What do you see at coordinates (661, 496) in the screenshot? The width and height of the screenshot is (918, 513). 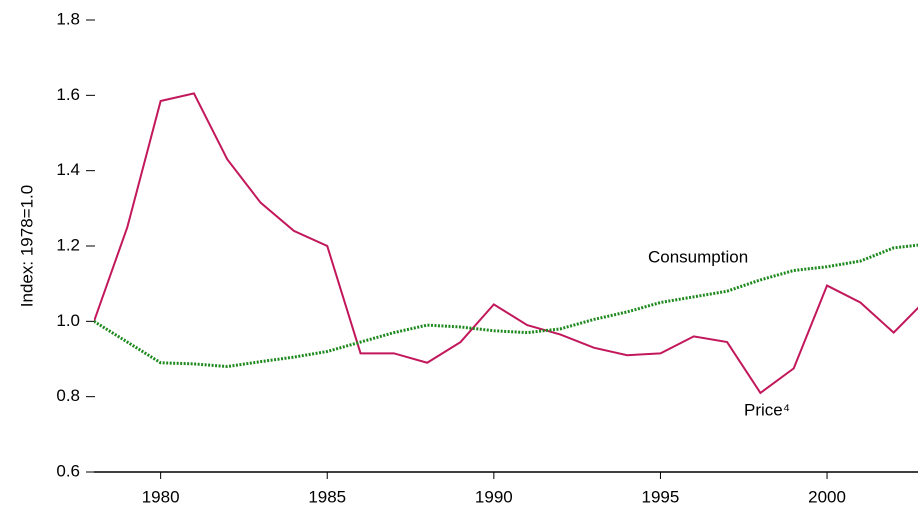 I see `x-tick-label: 1995` at bounding box center [661, 496].